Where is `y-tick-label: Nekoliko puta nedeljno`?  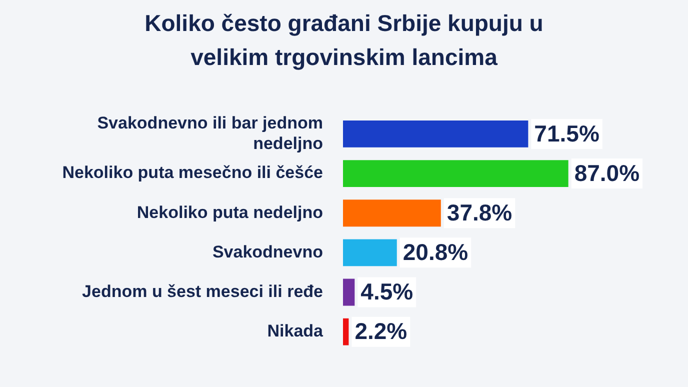 y-tick-label: Nekoliko puta nedeljno is located at coordinates (229, 212).